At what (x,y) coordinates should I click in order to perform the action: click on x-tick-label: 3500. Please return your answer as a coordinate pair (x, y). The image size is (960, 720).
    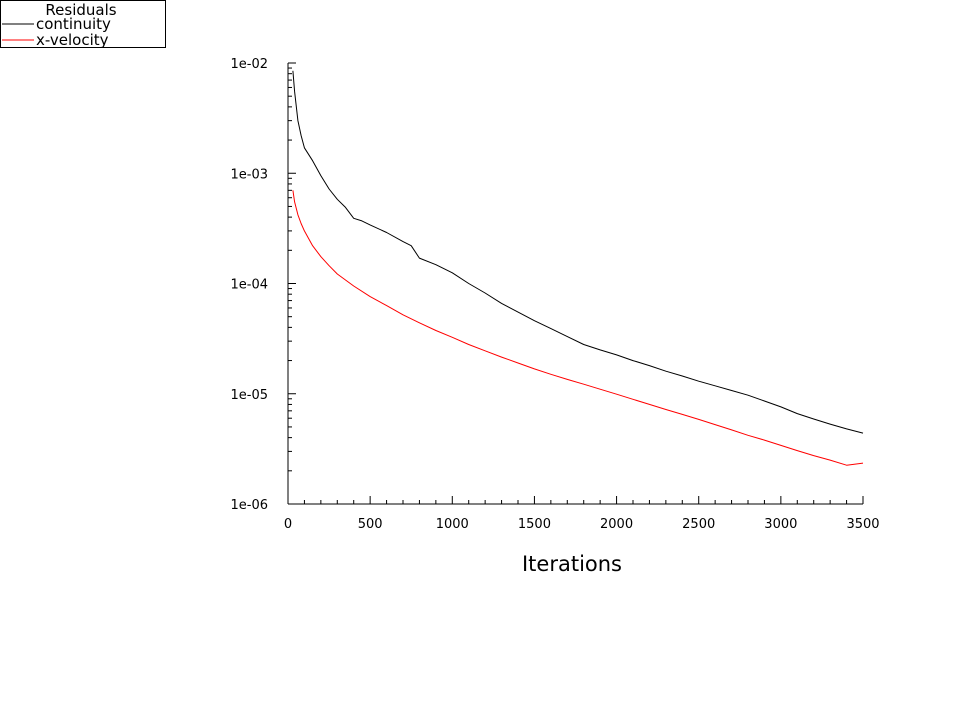
    Looking at the image, I should click on (862, 524).